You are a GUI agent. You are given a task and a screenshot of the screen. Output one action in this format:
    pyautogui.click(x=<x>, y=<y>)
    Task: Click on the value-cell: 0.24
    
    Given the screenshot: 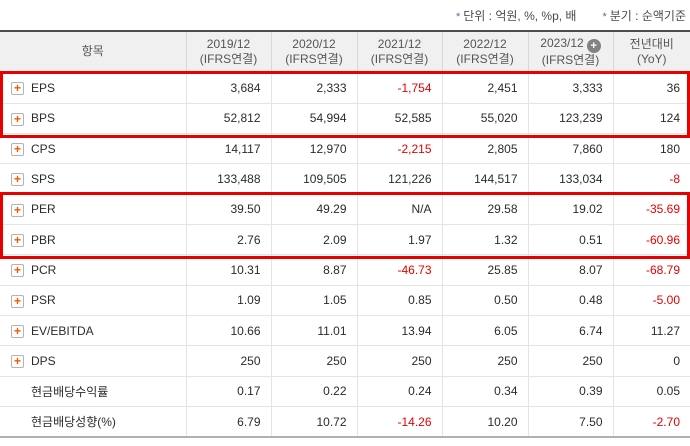 What is the action you would take?
    pyautogui.click(x=399, y=392)
    